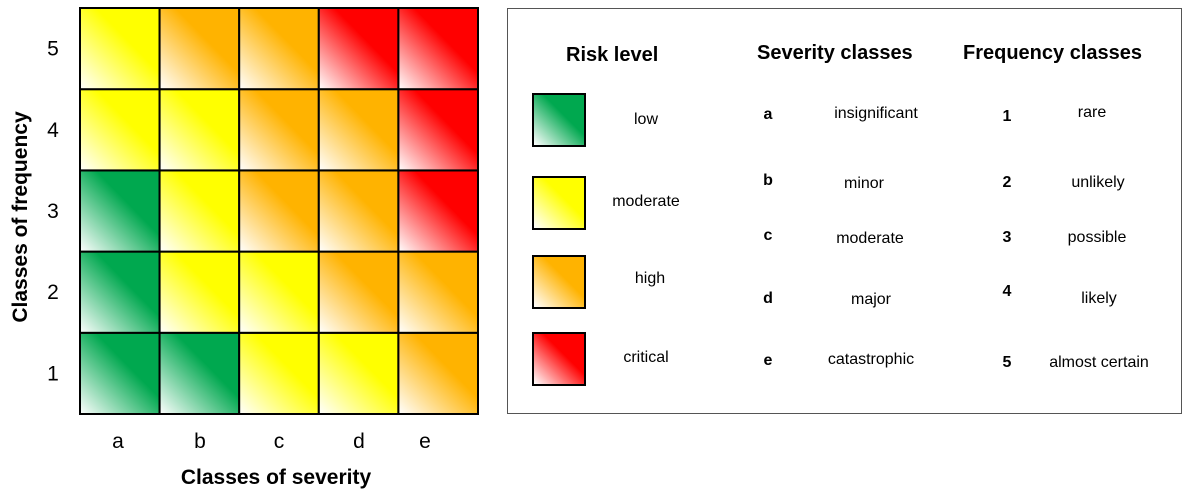 The image size is (1184, 490). What do you see at coordinates (1007, 116) in the screenshot?
I see `frequency-key-1: 1` at bounding box center [1007, 116].